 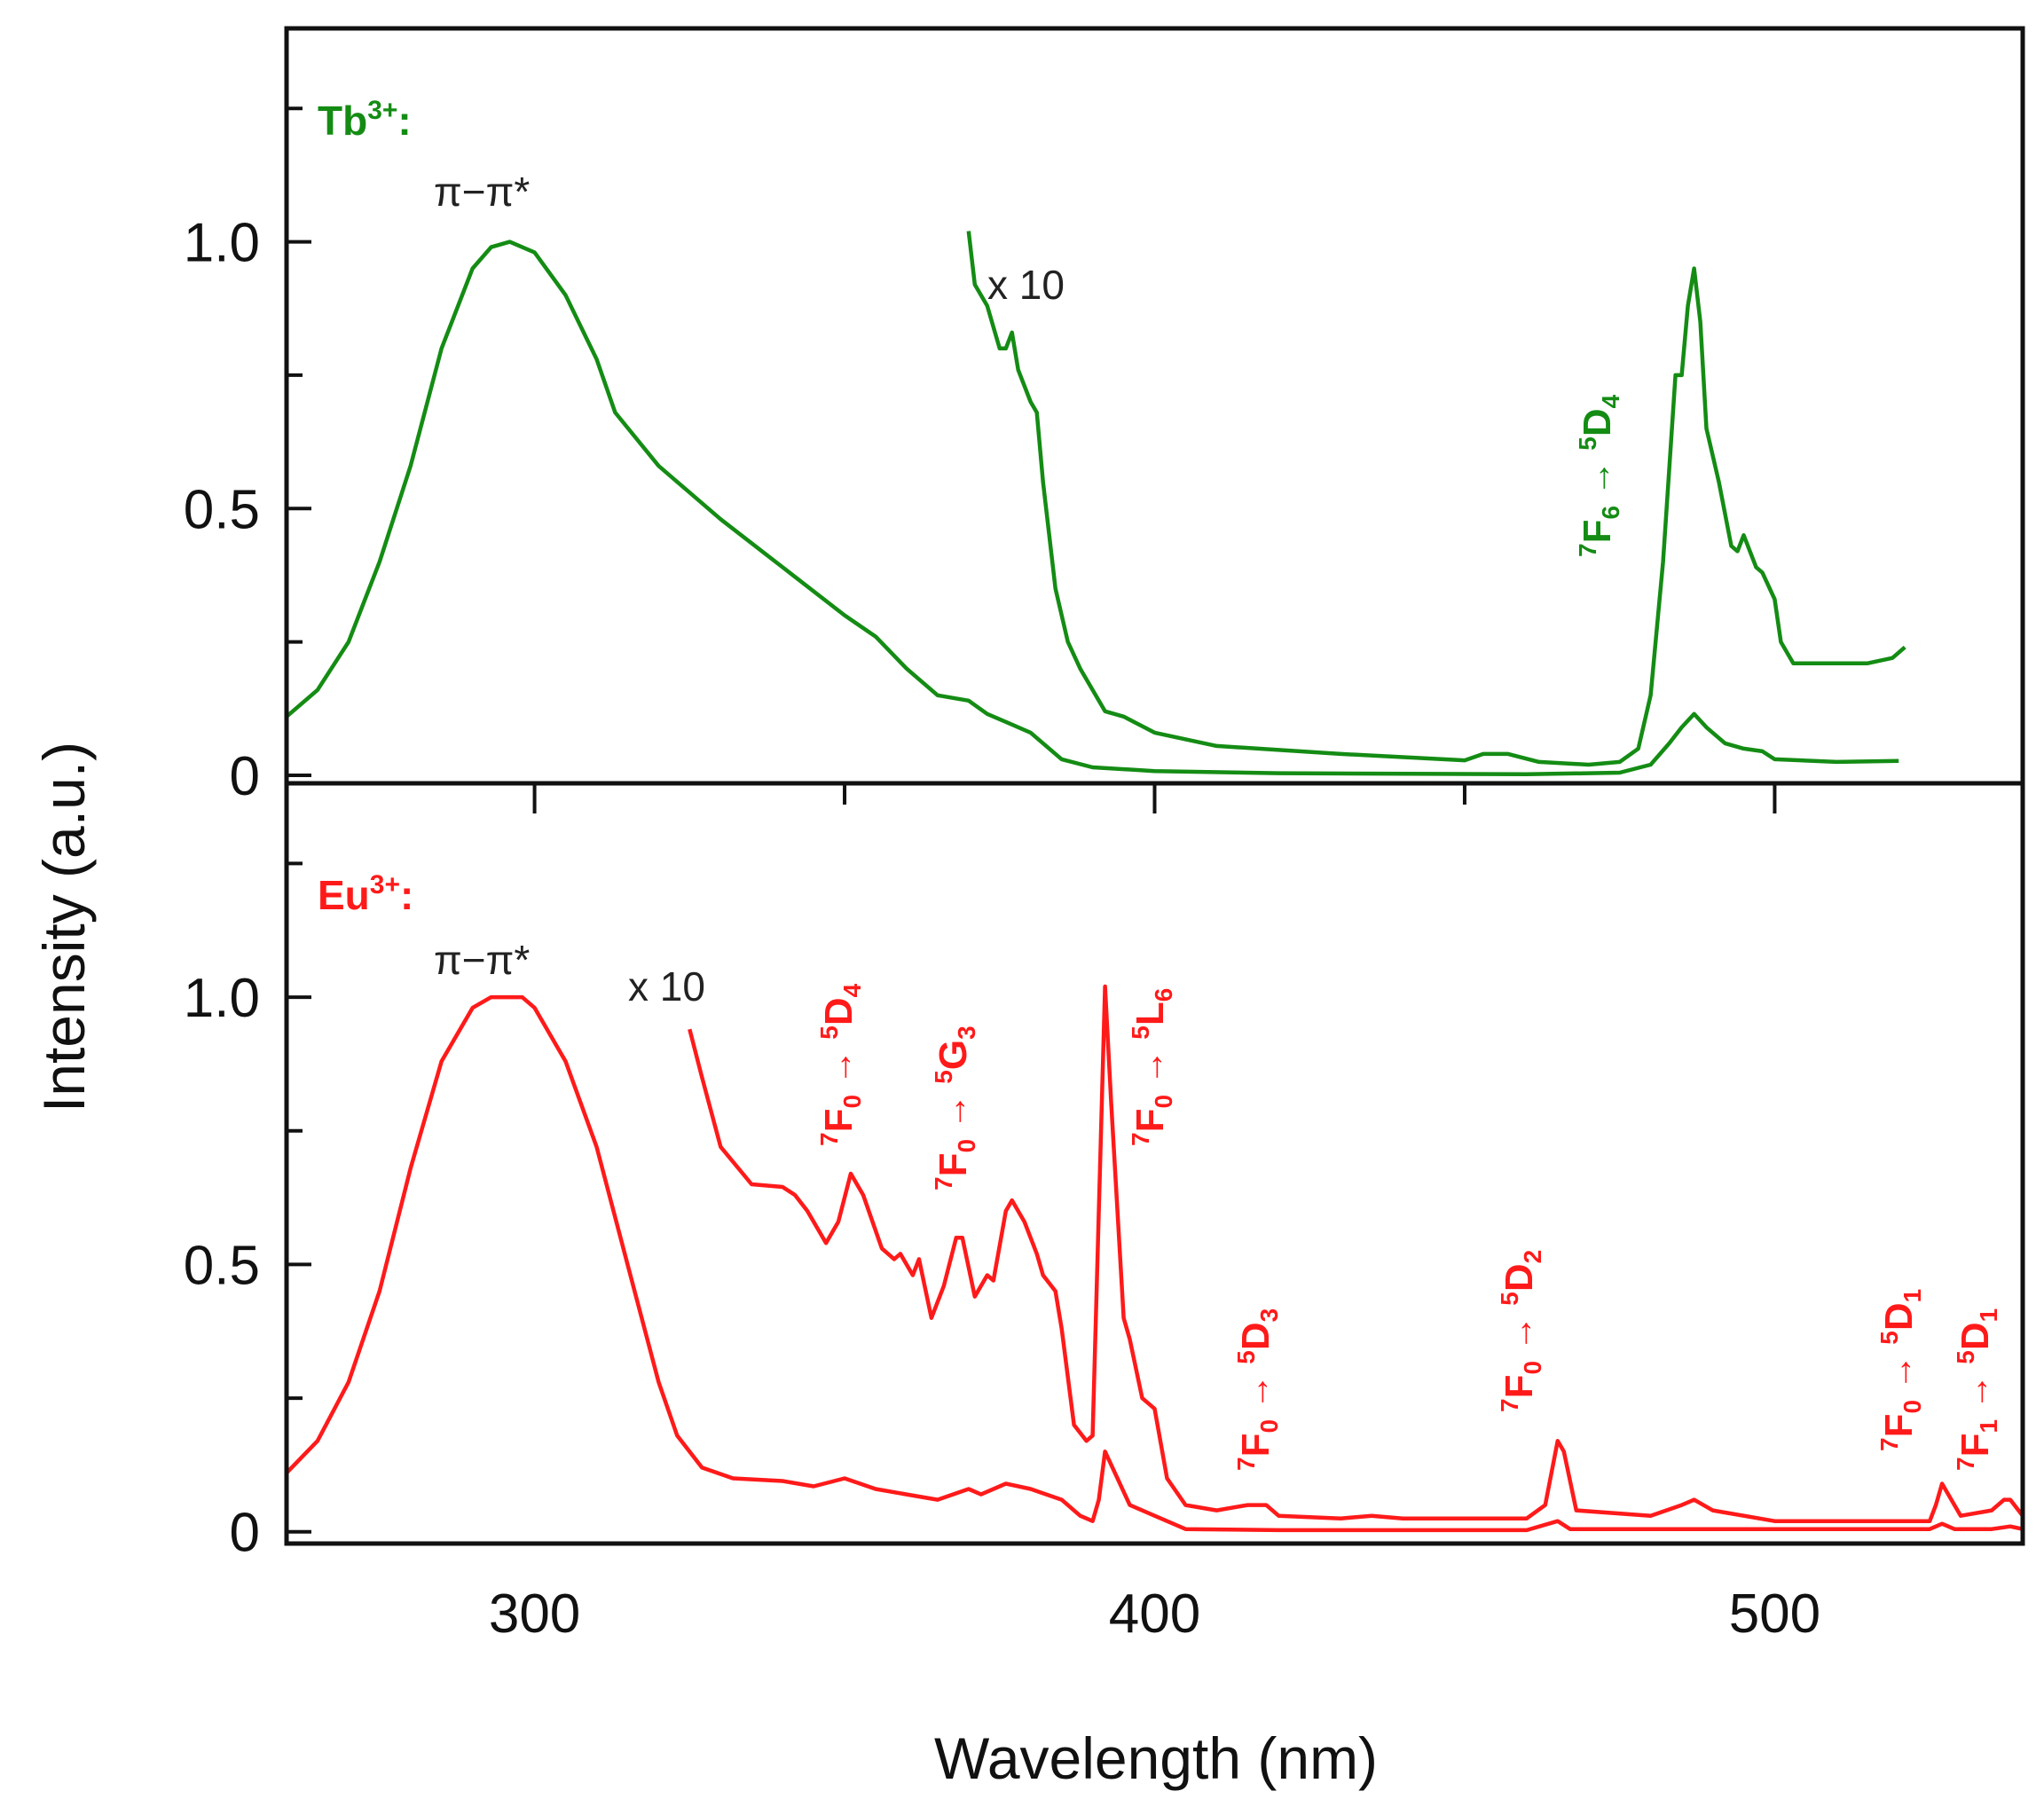 What do you see at coordinates (1156, 1758) in the screenshot?
I see `x-axis-title: Wavelength (nm)` at bounding box center [1156, 1758].